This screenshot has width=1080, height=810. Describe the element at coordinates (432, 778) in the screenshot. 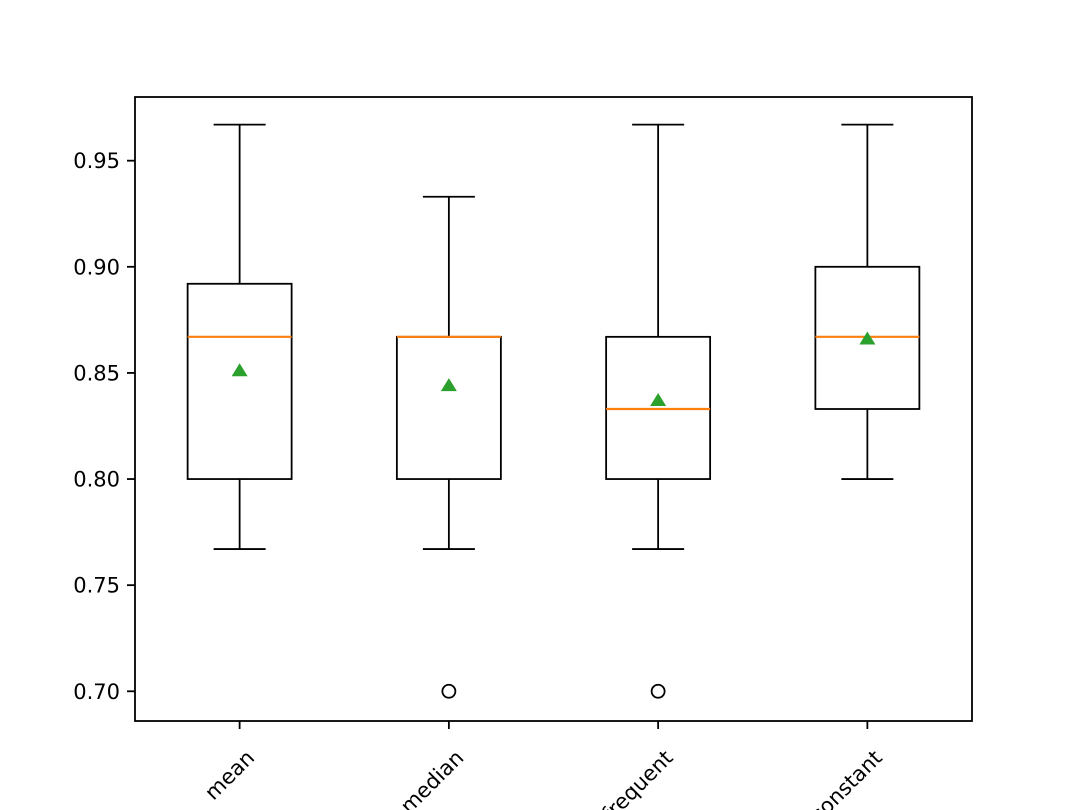

I see `x-tick-label: median` at that location.